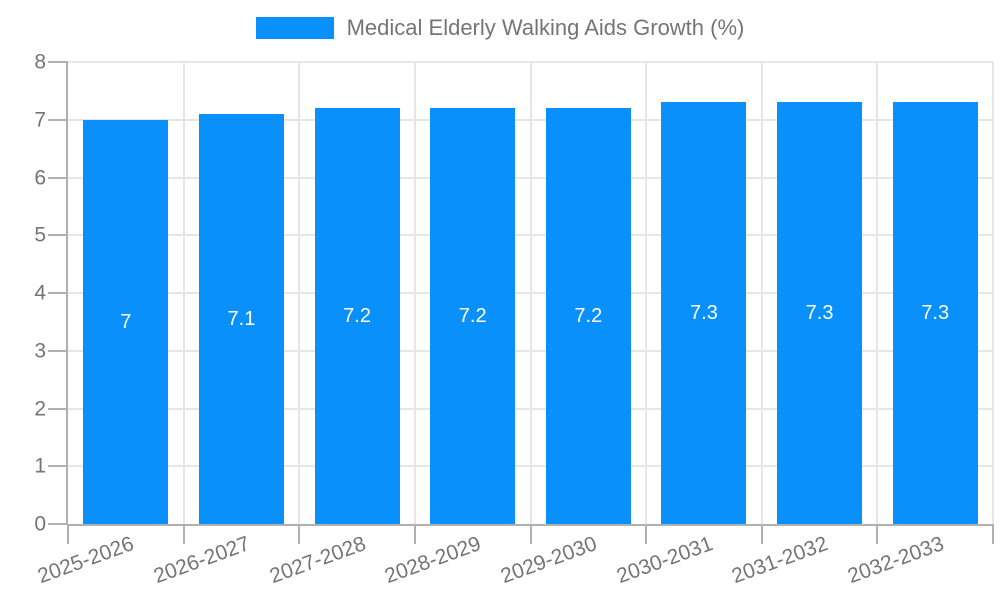 The image size is (1000, 600). Describe the element at coordinates (895, 560) in the screenshot. I see `x-tick-label: 2032-2033` at that location.